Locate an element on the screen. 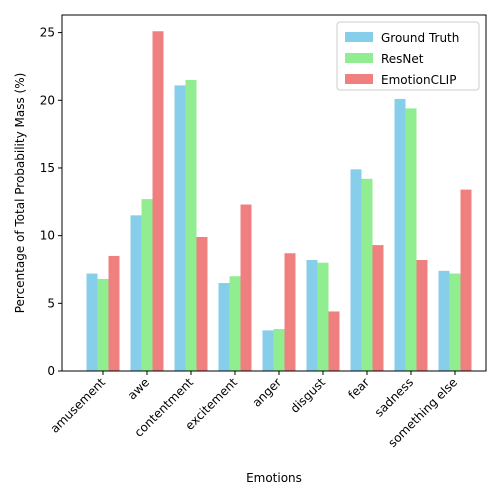  y-tick-label: 0 is located at coordinates (51, 371).